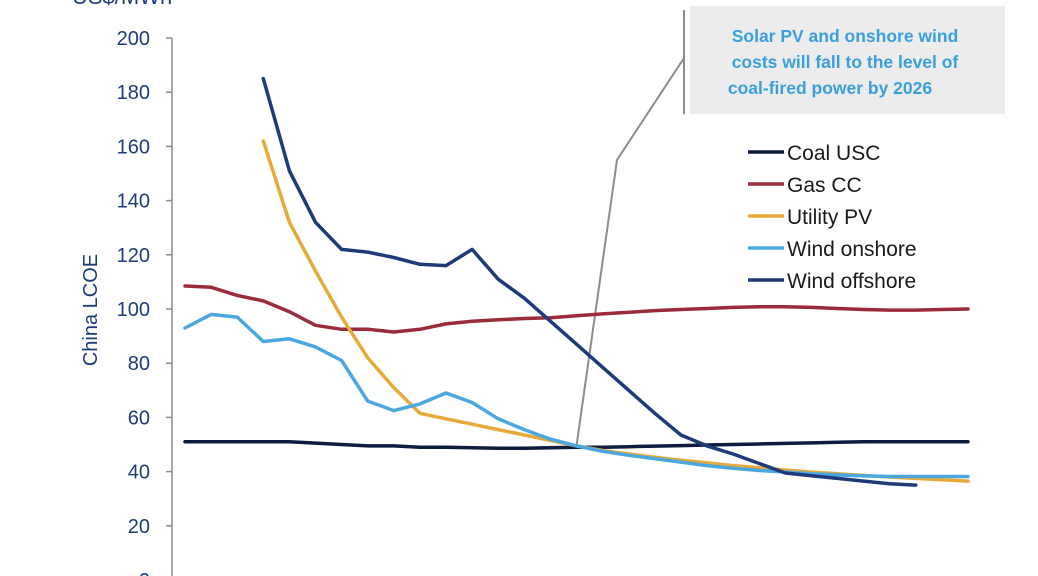 This screenshot has height=576, width=1038. Describe the element at coordinates (851, 281) in the screenshot. I see `legend-label: Wind offshore` at that location.